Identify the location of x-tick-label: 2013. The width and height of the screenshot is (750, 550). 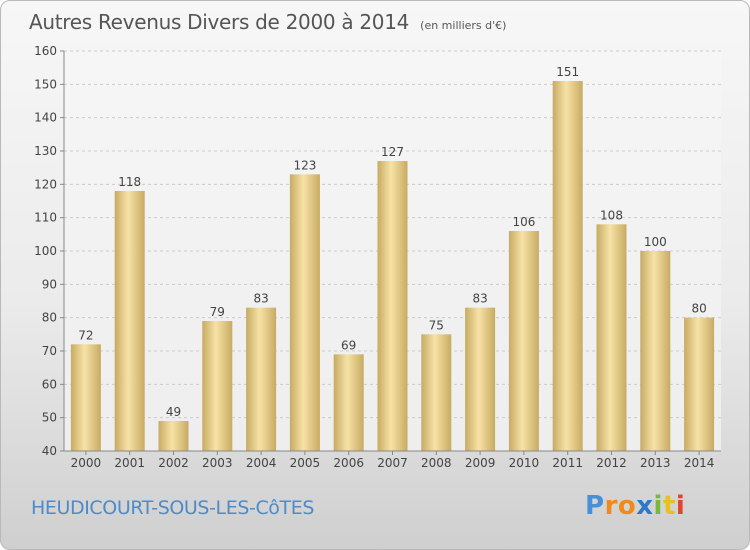
(655, 463).